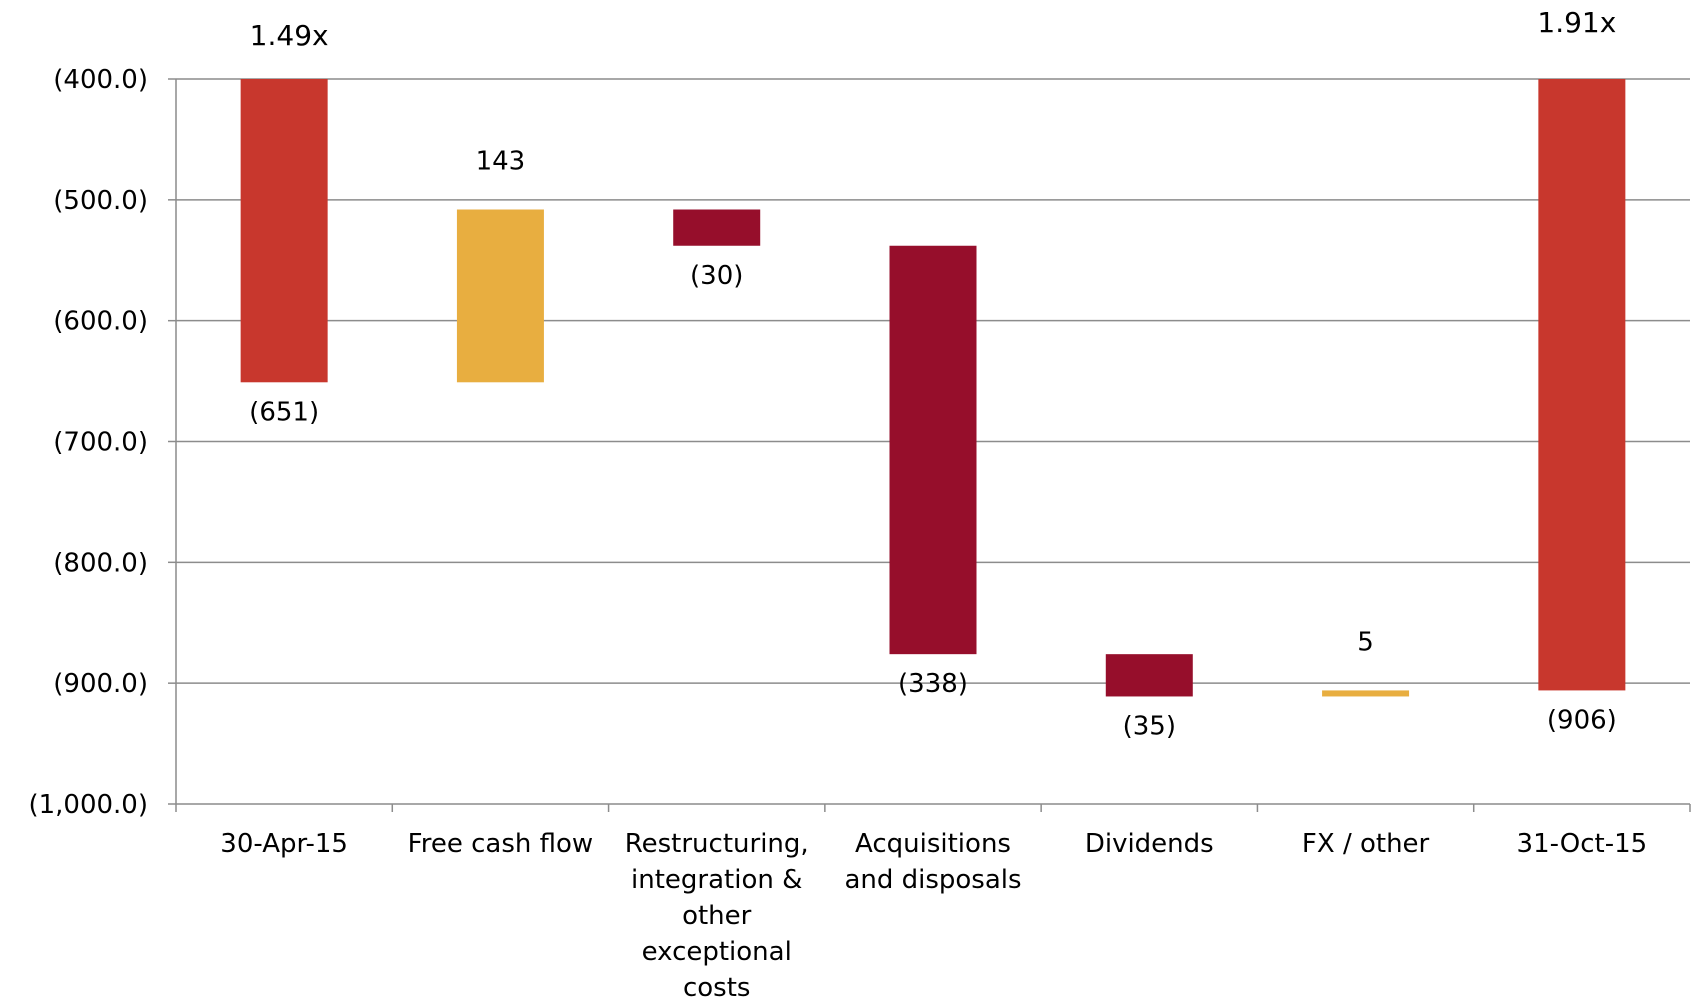 This screenshot has height=1000, width=1691. Describe the element at coordinates (1582, 720) in the screenshot. I see `bar-value-label: (906)` at that location.